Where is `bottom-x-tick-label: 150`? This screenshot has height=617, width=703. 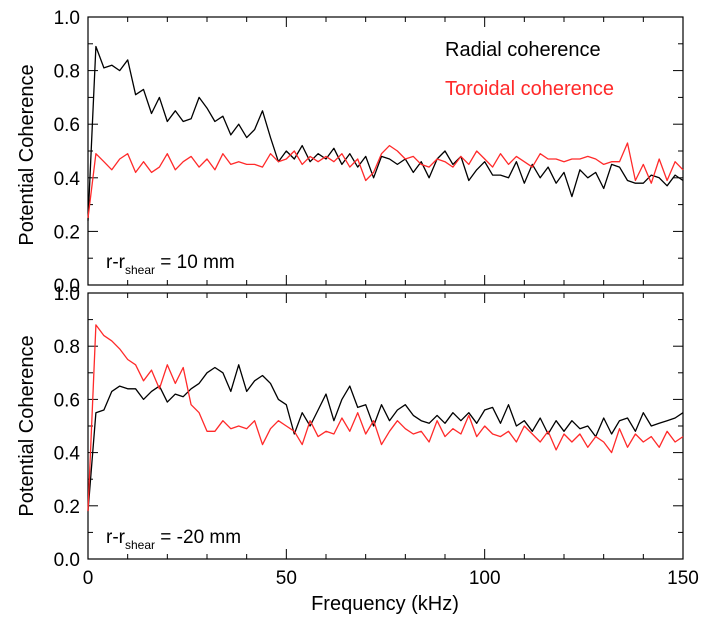
bottom-x-tick-label: 150 is located at coordinates (683, 578).